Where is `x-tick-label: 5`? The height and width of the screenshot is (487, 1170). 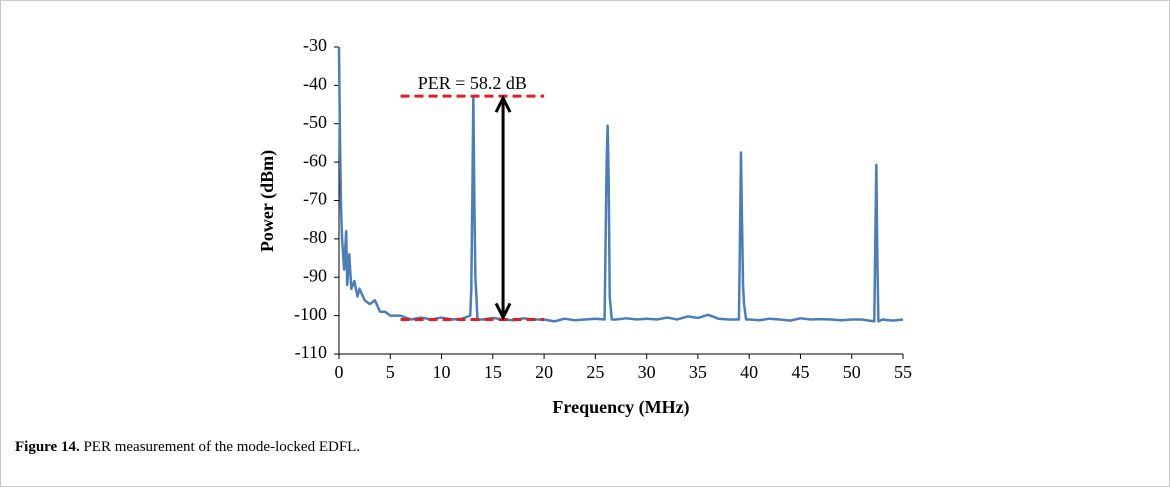 x-tick-label: 5 is located at coordinates (390, 372).